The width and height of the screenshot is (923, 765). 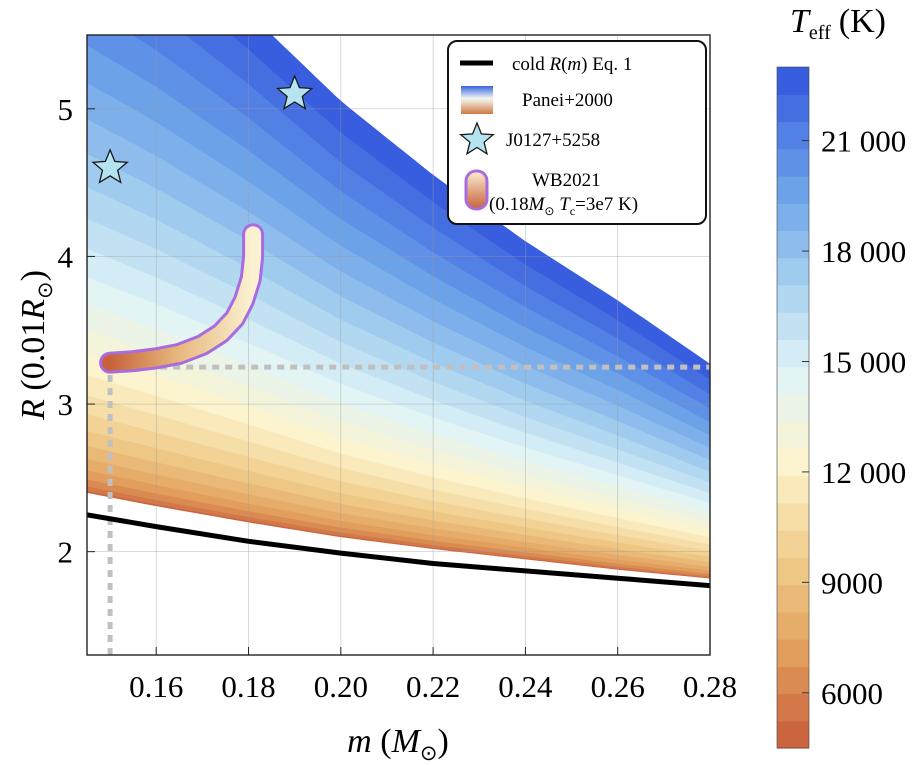 I want to click on legend-label-cold: cold R(m) Eq. 1, so click(x=572, y=64).